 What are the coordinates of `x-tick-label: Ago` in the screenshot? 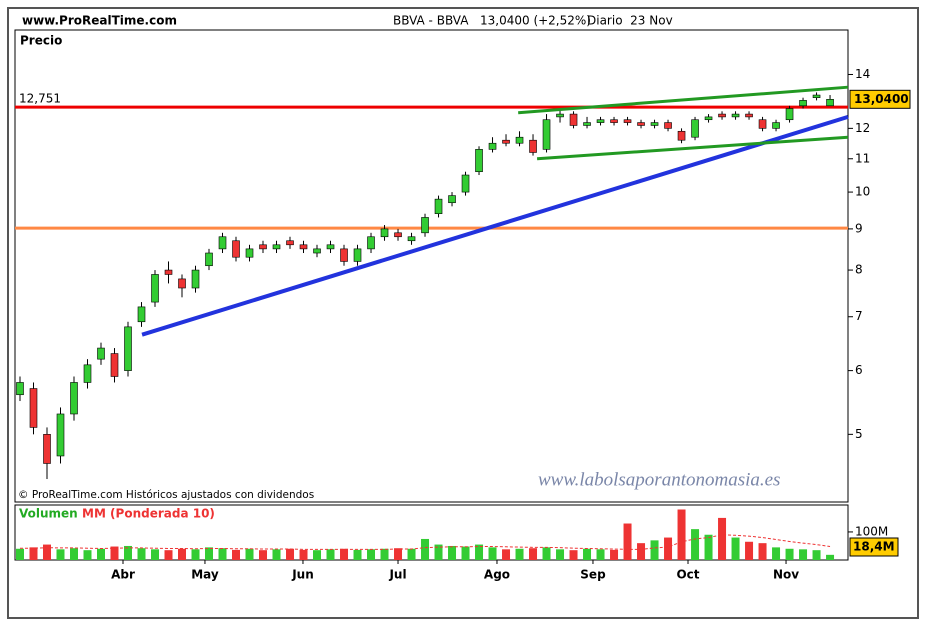 It's located at (497, 575).